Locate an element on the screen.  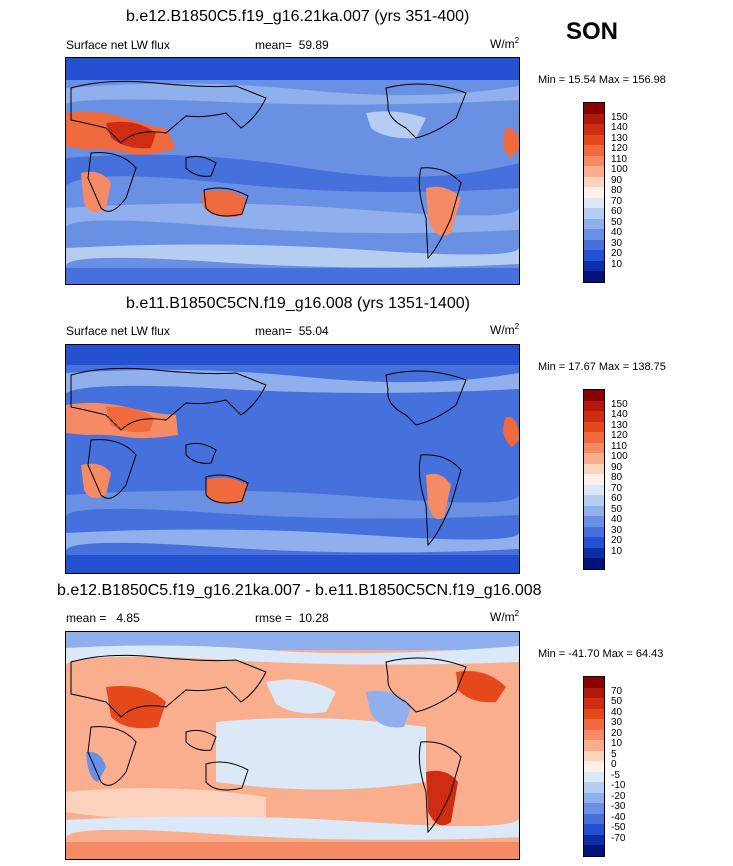
colorbar-tick-label: 120 is located at coordinates (619, 436).